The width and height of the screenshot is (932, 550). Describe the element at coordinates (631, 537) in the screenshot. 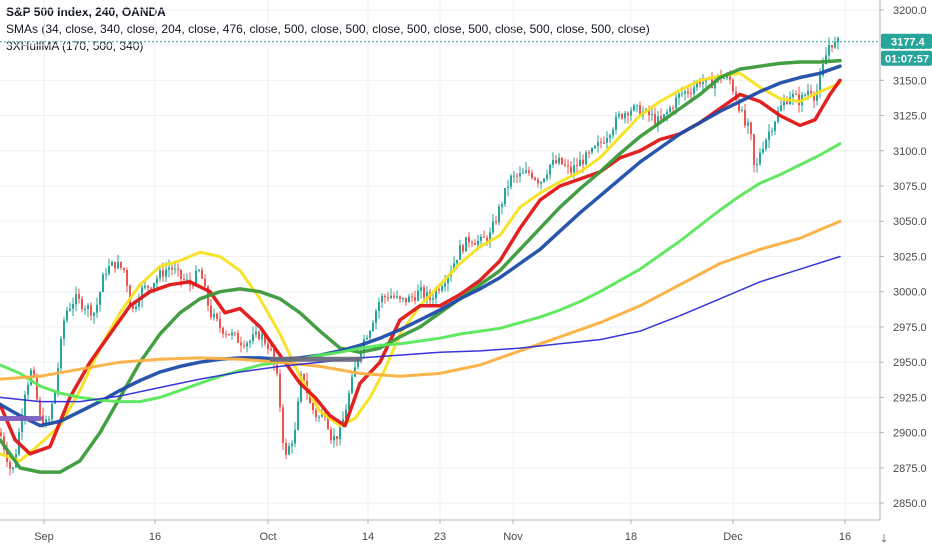

I see `x-tick-label: 18` at that location.